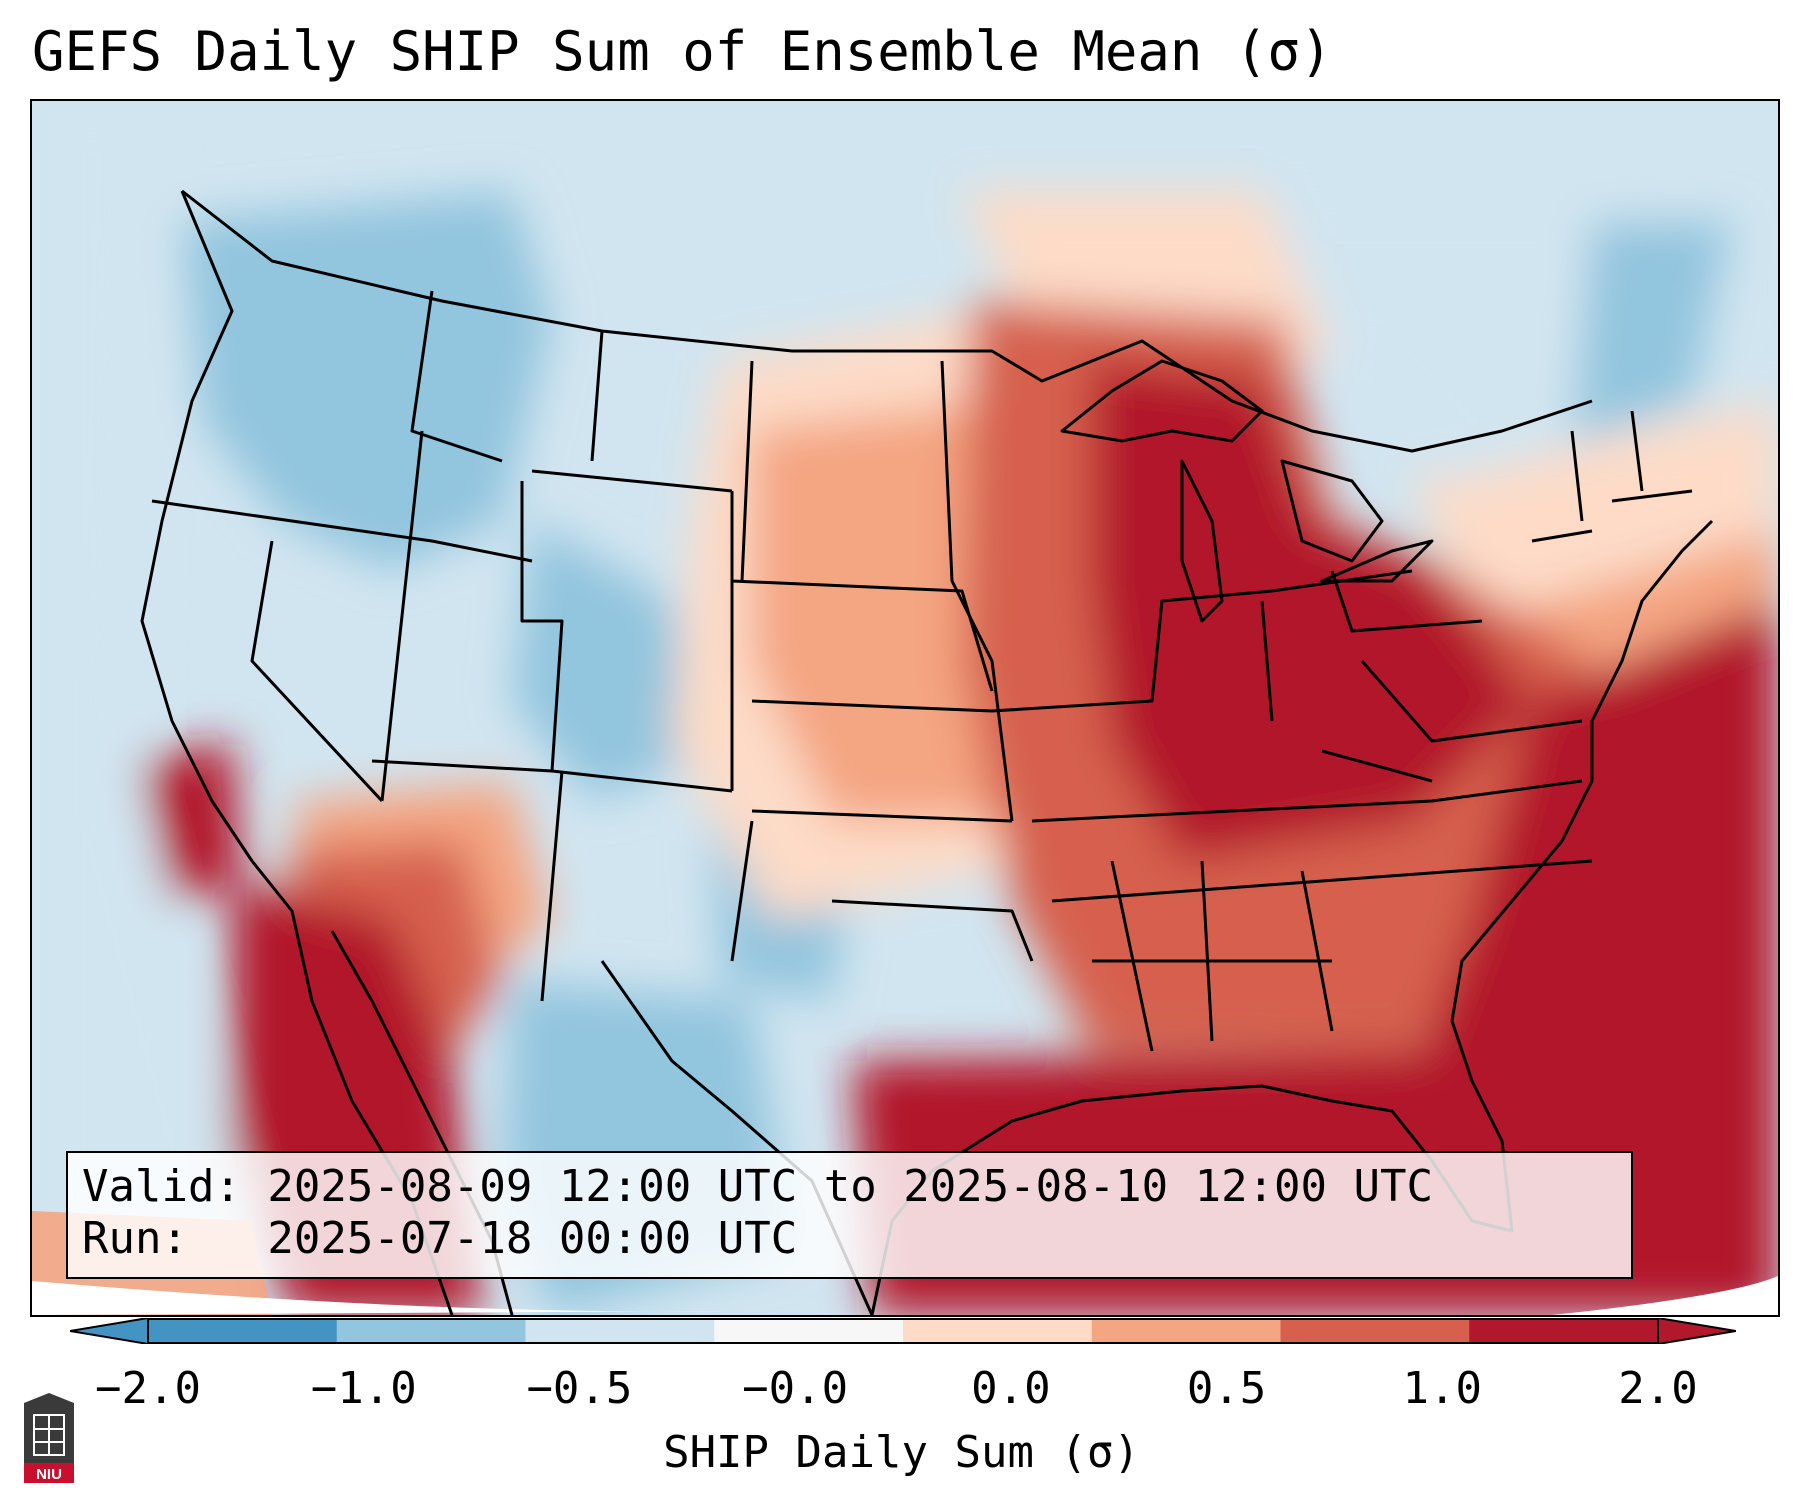  What do you see at coordinates (49, 1438) in the screenshot?
I see `university-seal-icon: NIU` at bounding box center [49, 1438].